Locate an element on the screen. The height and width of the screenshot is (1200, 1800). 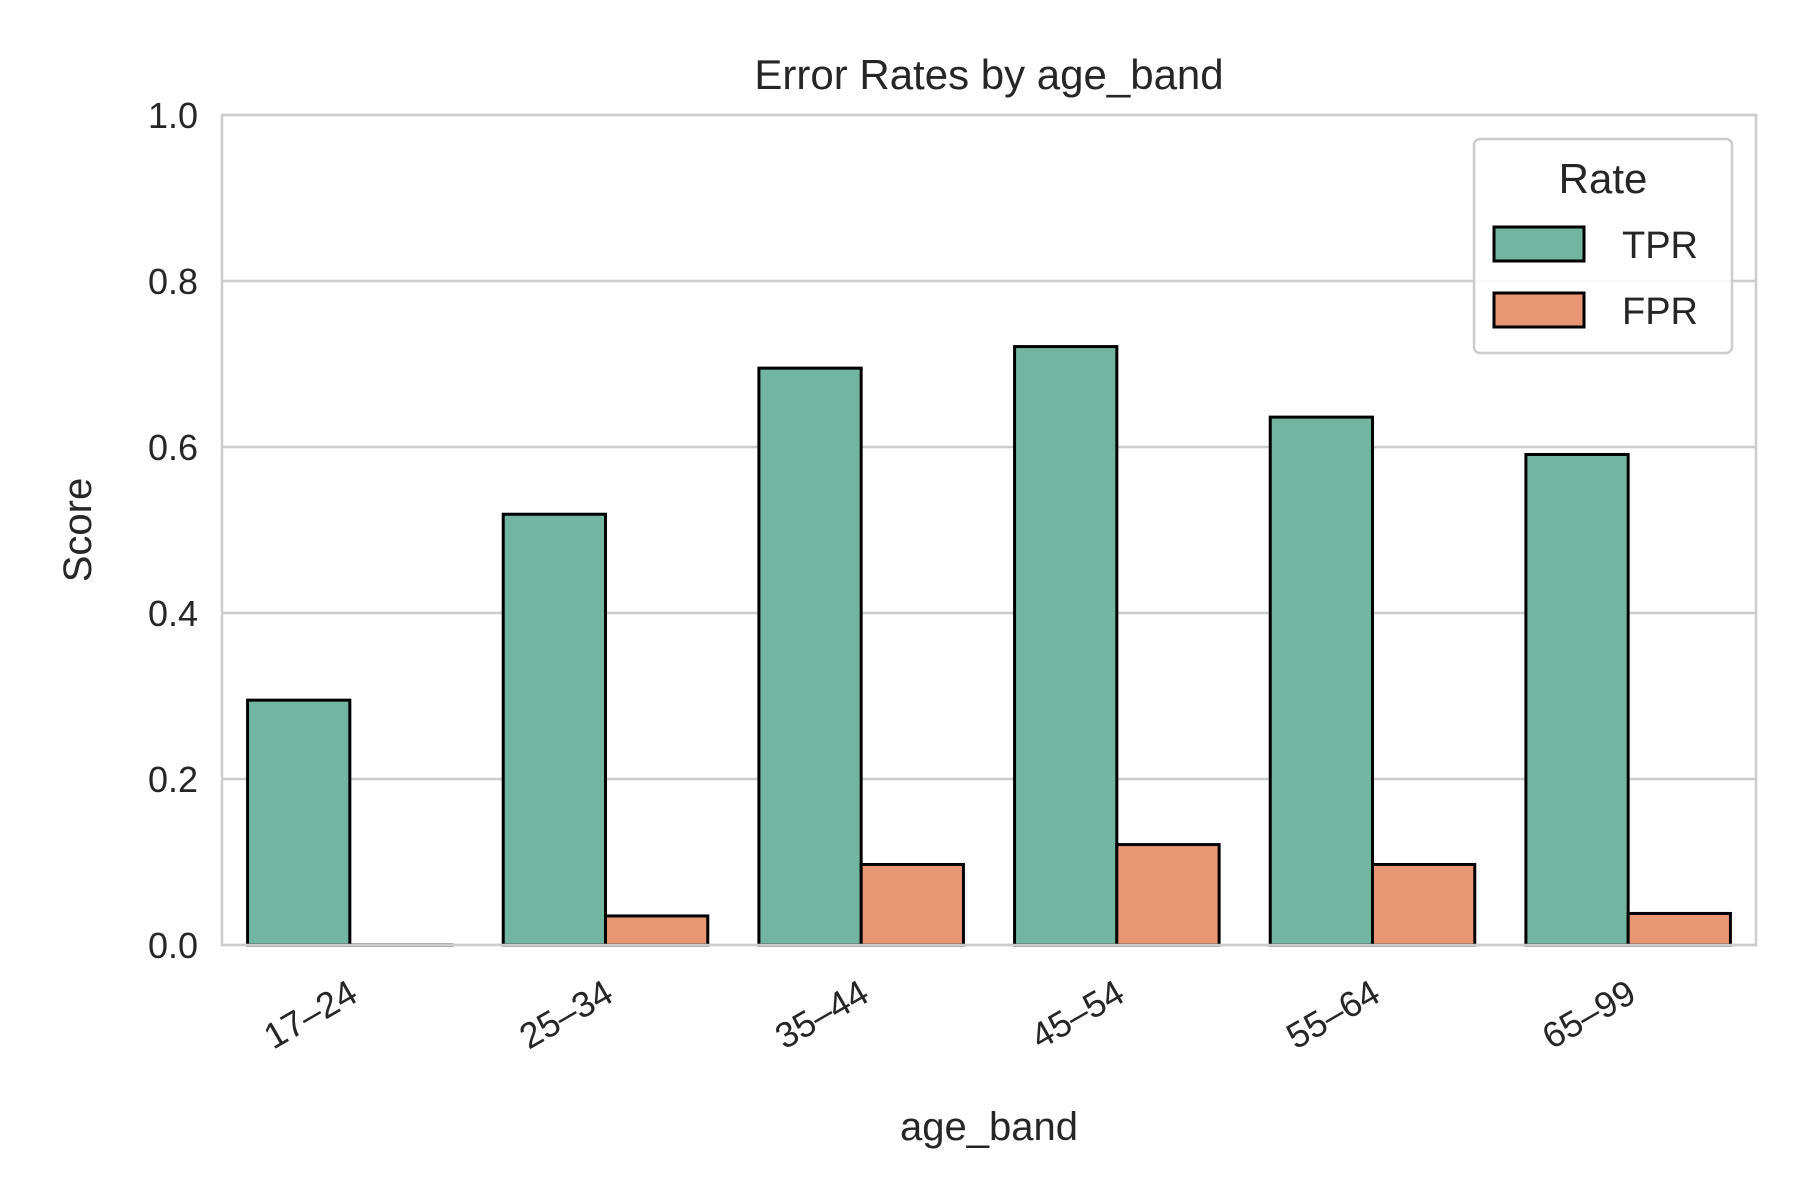
y-tick-label: 0.8 is located at coordinates (173, 281).